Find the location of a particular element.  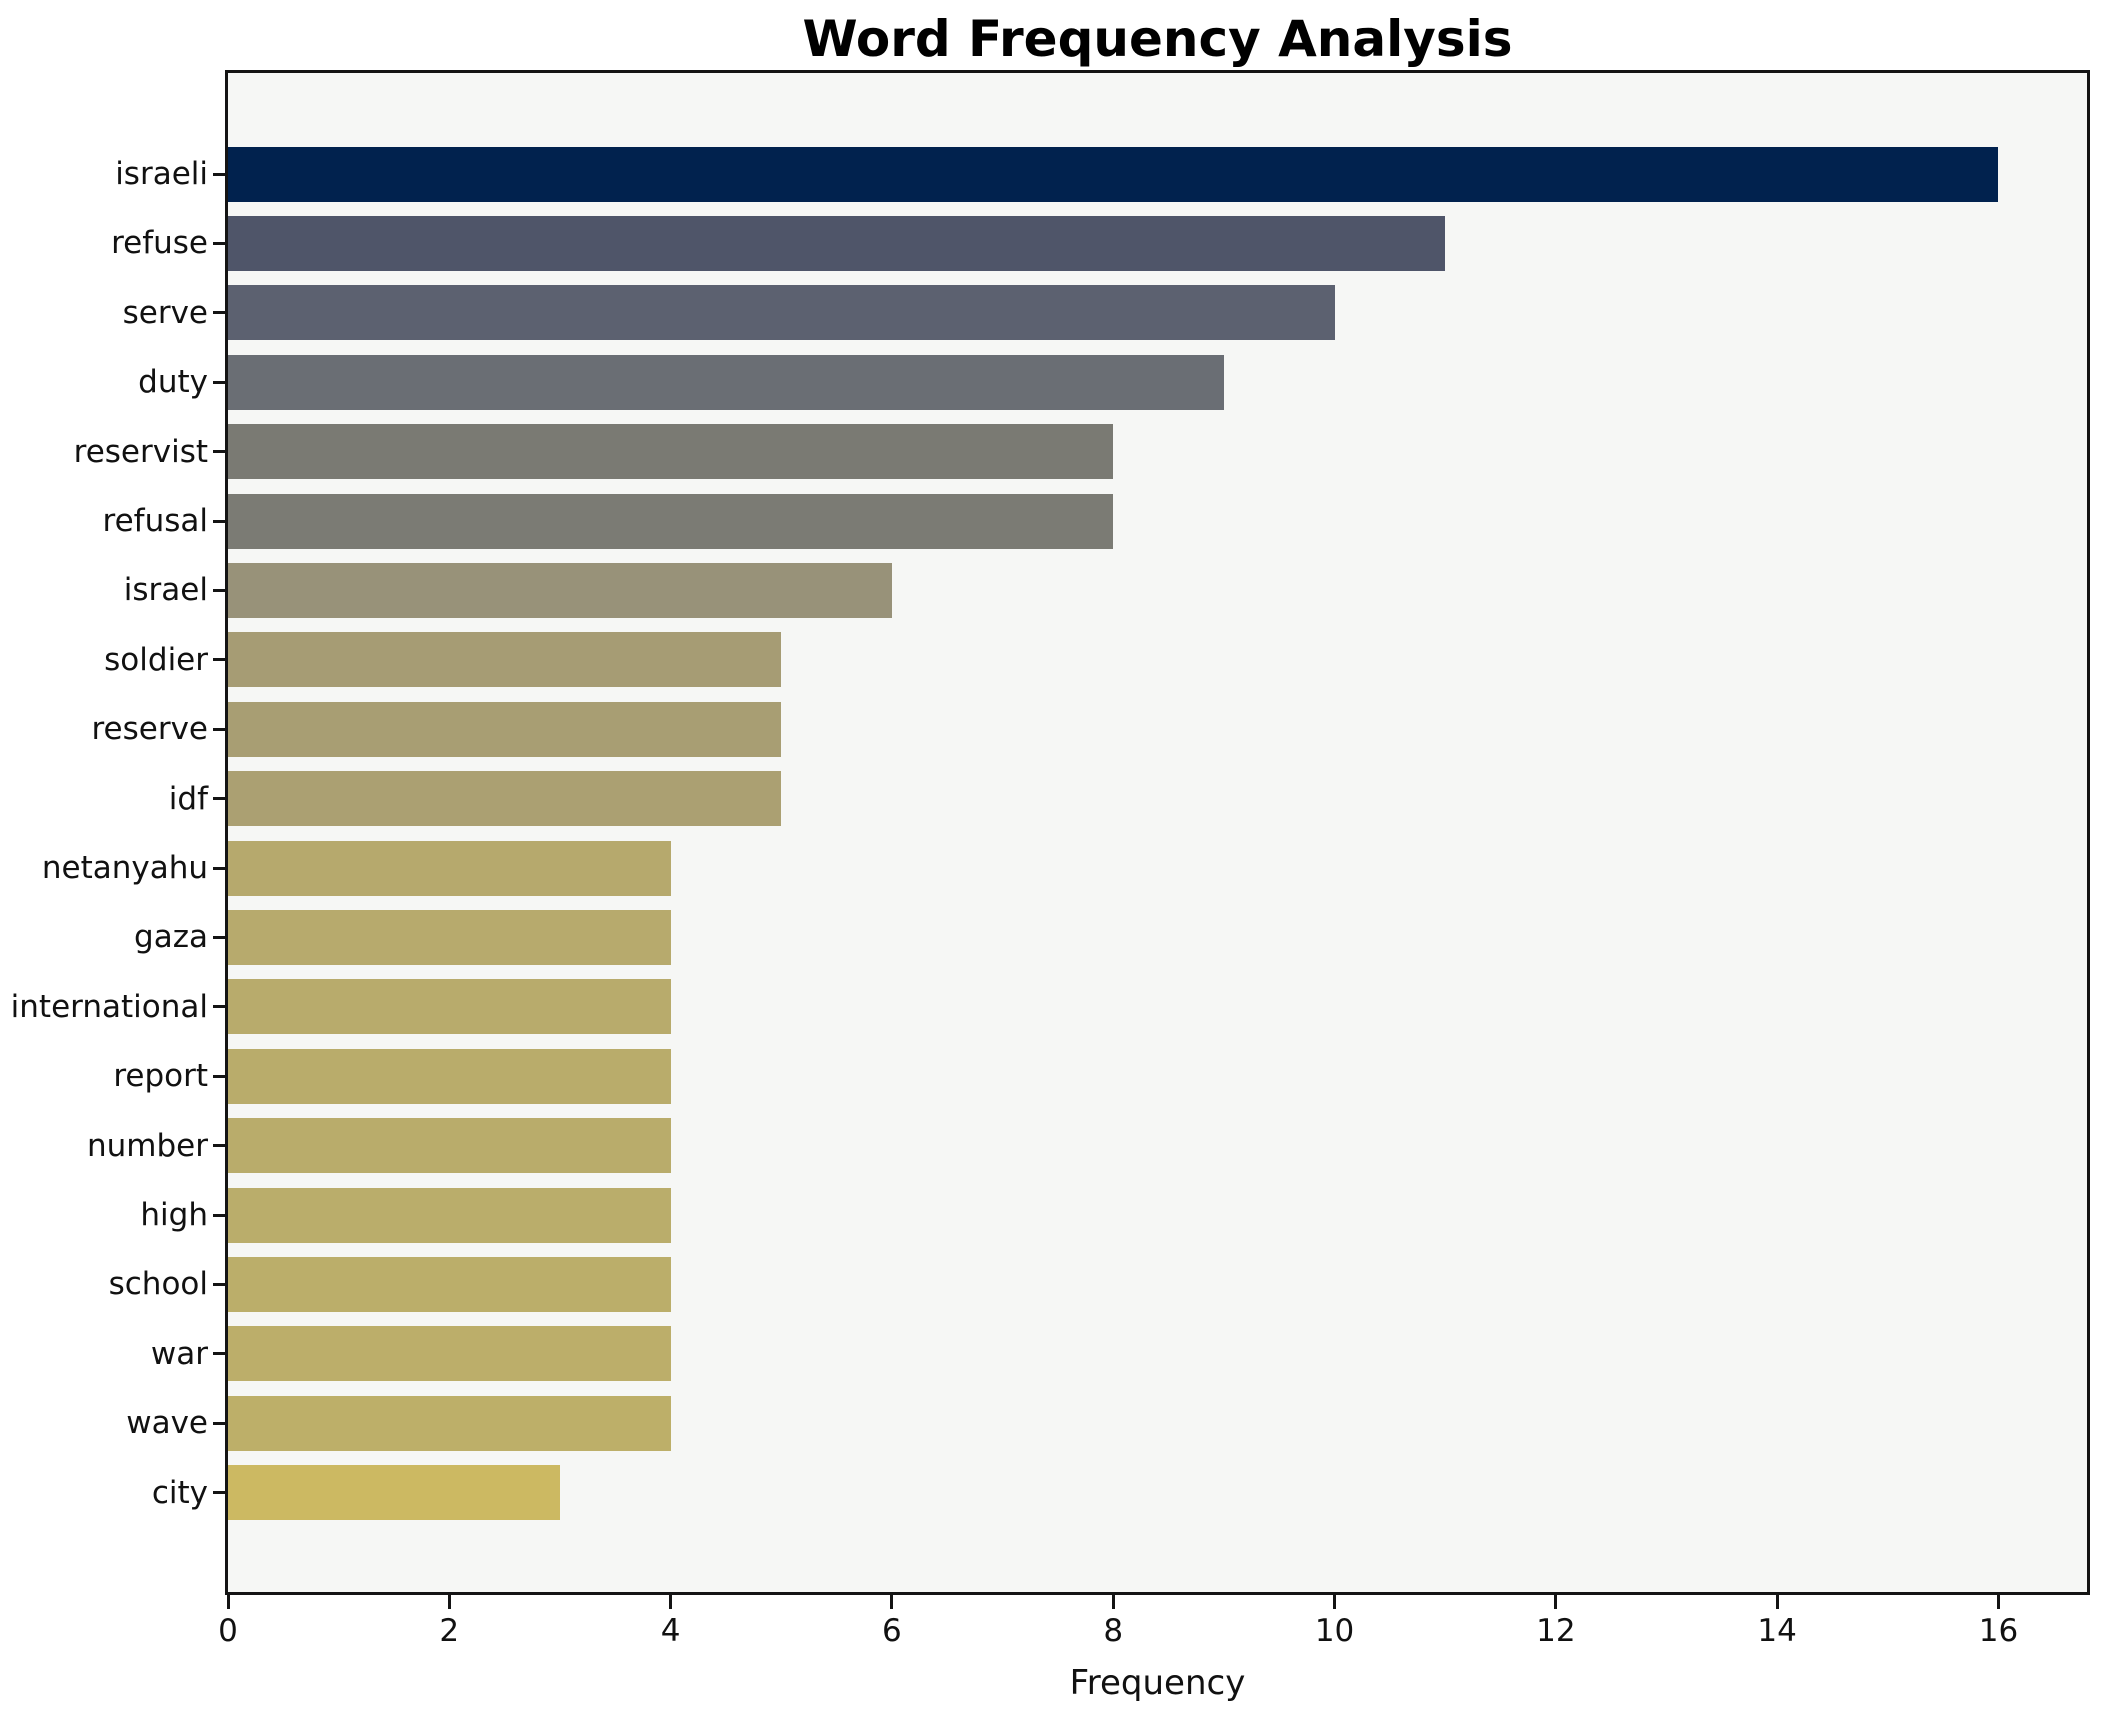

bar-report is located at coordinates (449, 1076).